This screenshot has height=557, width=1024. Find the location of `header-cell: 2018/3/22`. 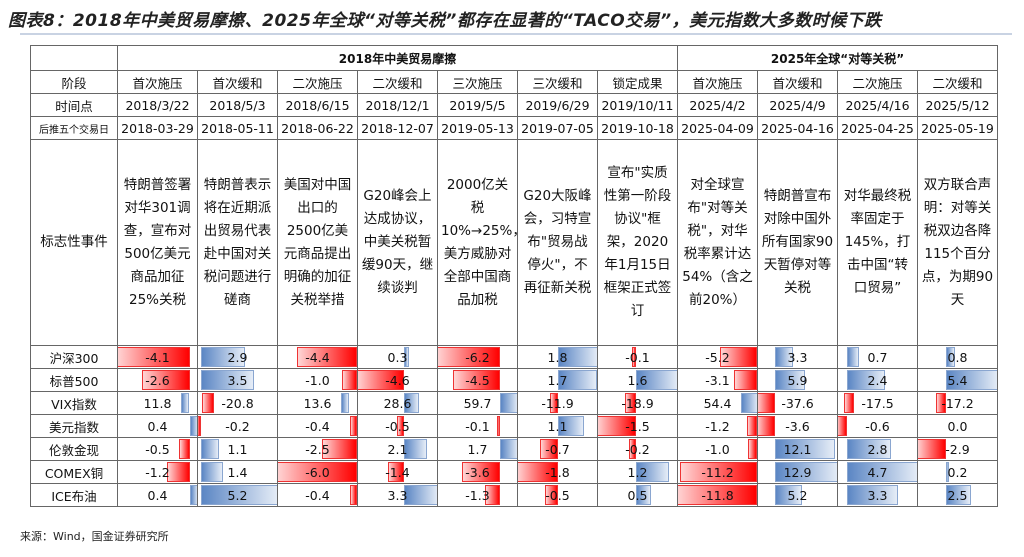

header-cell: 2018/3/22 is located at coordinates (157, 105).